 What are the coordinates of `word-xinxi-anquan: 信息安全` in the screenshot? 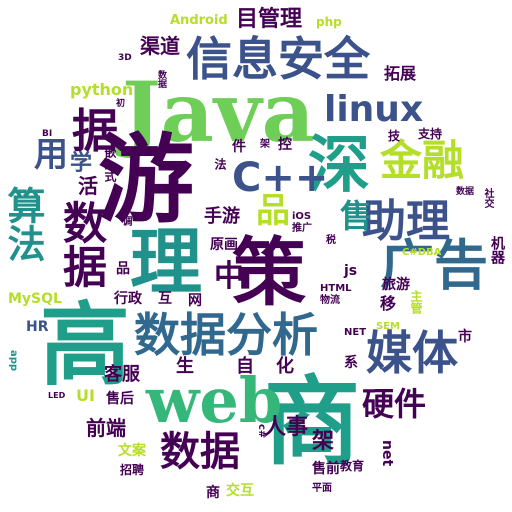 It's located at (278, 59).